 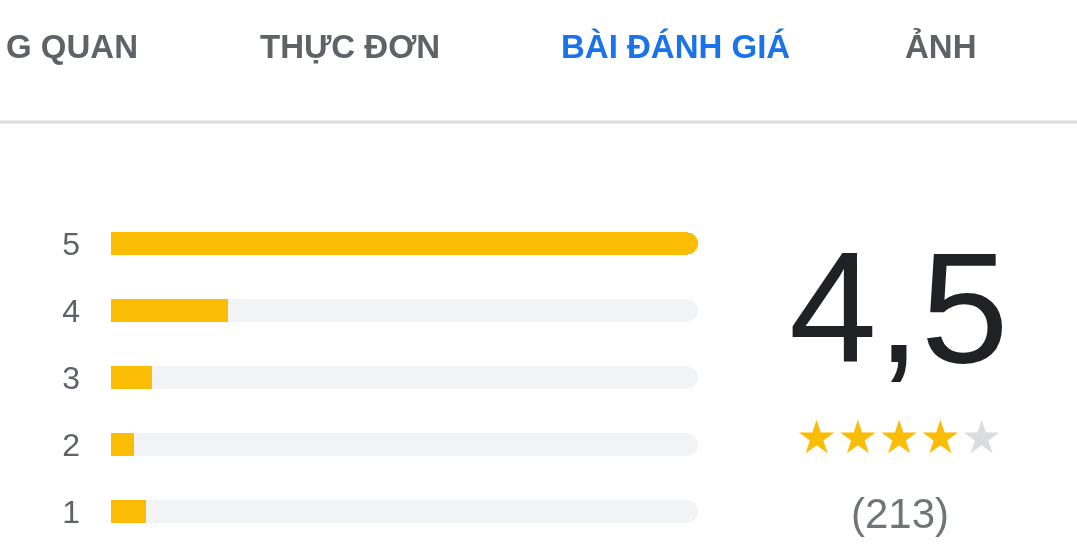 I want to click on text: ẢNH, so click(x=941, y=46).